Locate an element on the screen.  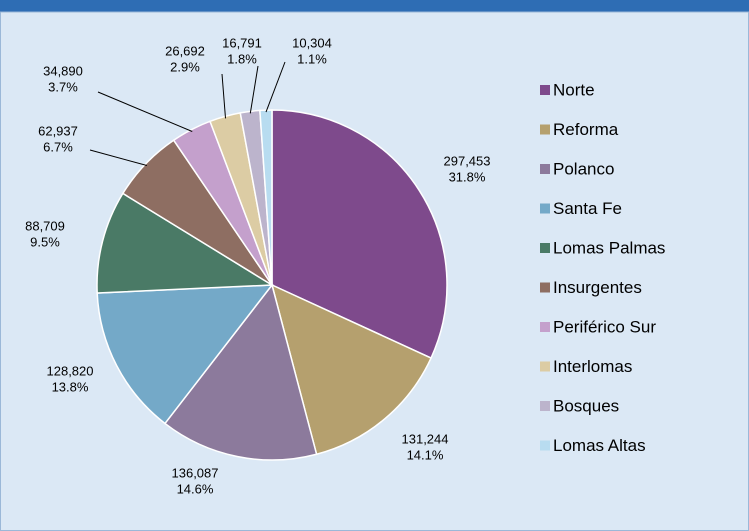
data-label: 128,820 is located at coordinates (70, 370).